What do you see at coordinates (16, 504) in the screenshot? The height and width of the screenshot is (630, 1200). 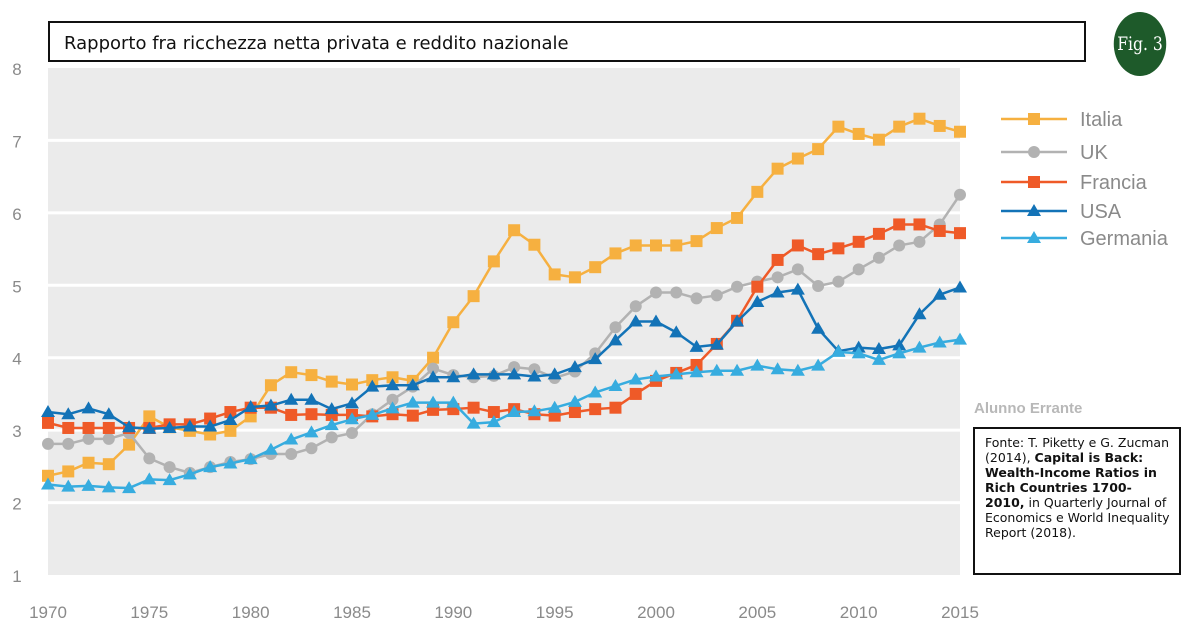 I see `y-tick-label: 2` at bounding box center [16, 504].